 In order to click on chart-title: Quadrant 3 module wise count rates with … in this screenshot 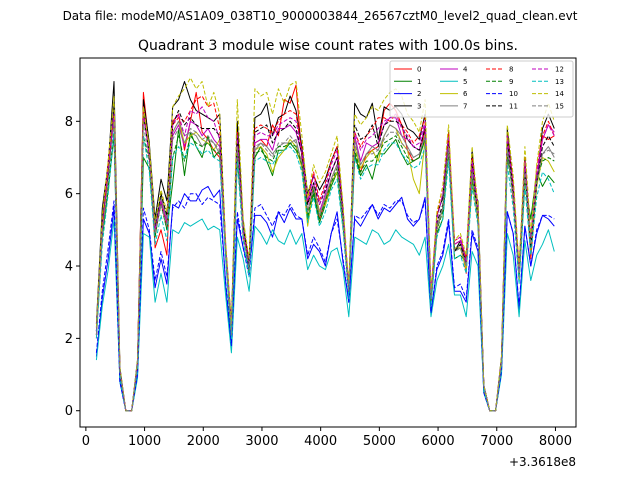, I will do `click(328, 46)`.